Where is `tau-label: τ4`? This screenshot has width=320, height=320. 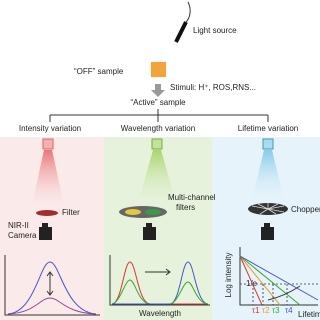 tau-label: τ4 is located at coordinates (289, 310).